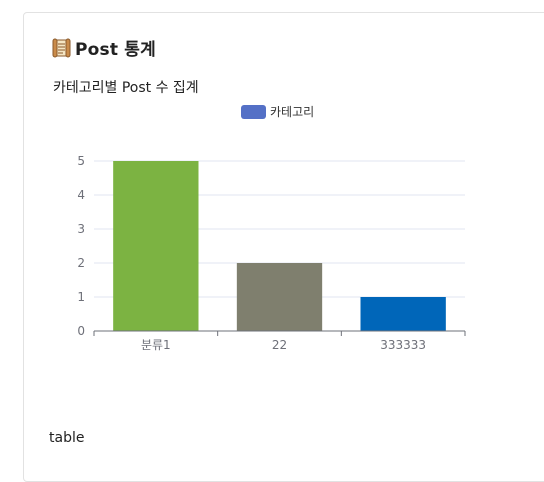  I want to click on x-tick-label: 333333, so click(403, 345).